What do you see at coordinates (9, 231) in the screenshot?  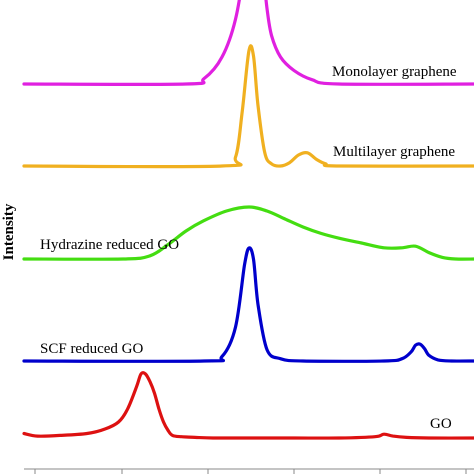 I see `y-axis-title: Intensity` at bounding box center [9, 231].